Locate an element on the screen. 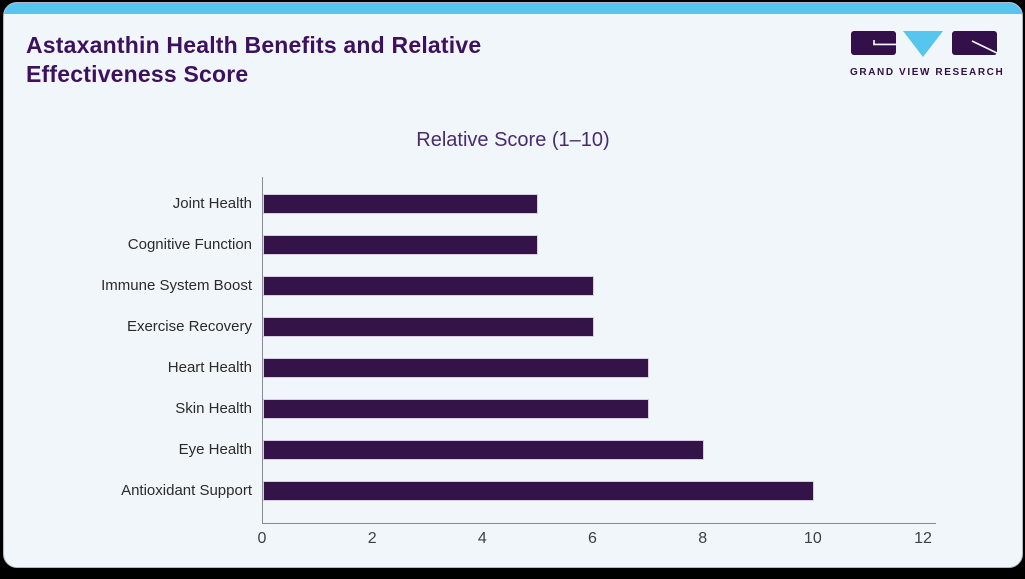 The height and width of the screenshot is (579, 1025). x-tick-label-2: 2 is located at coordinates (372, 538).